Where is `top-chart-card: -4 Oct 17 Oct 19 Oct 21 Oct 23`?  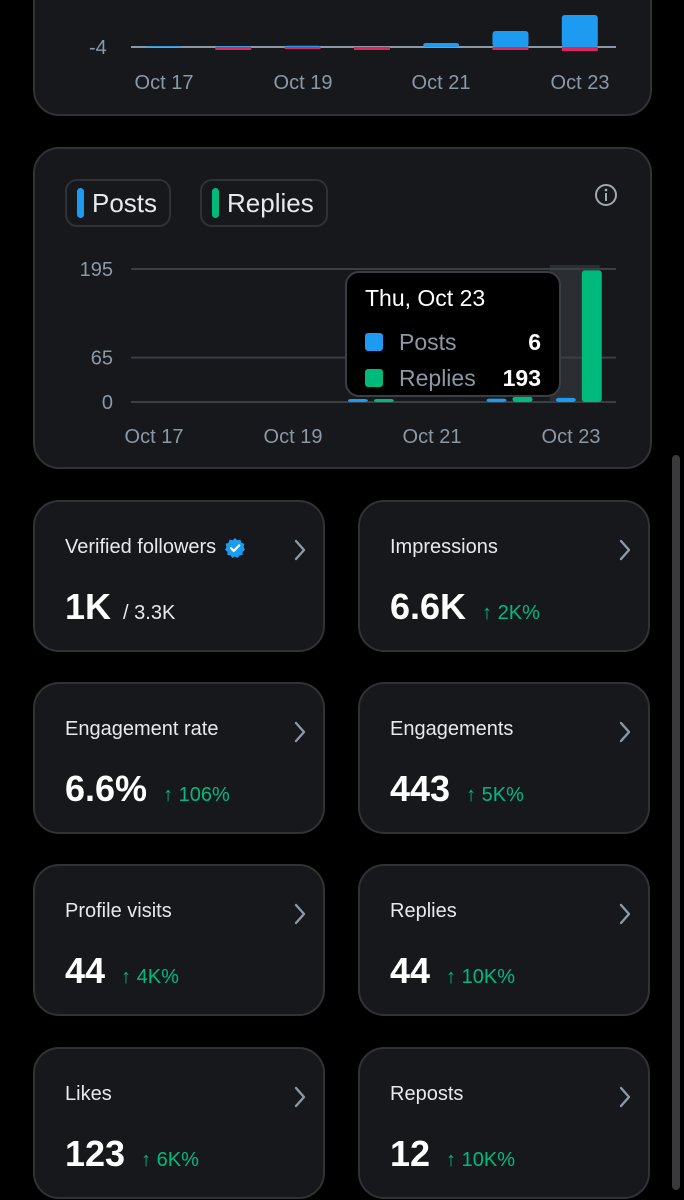
top-chart-card: -4 Oct 17 Oct 19 Oct 21 Oct 23 is located at coordinates (342, 58).